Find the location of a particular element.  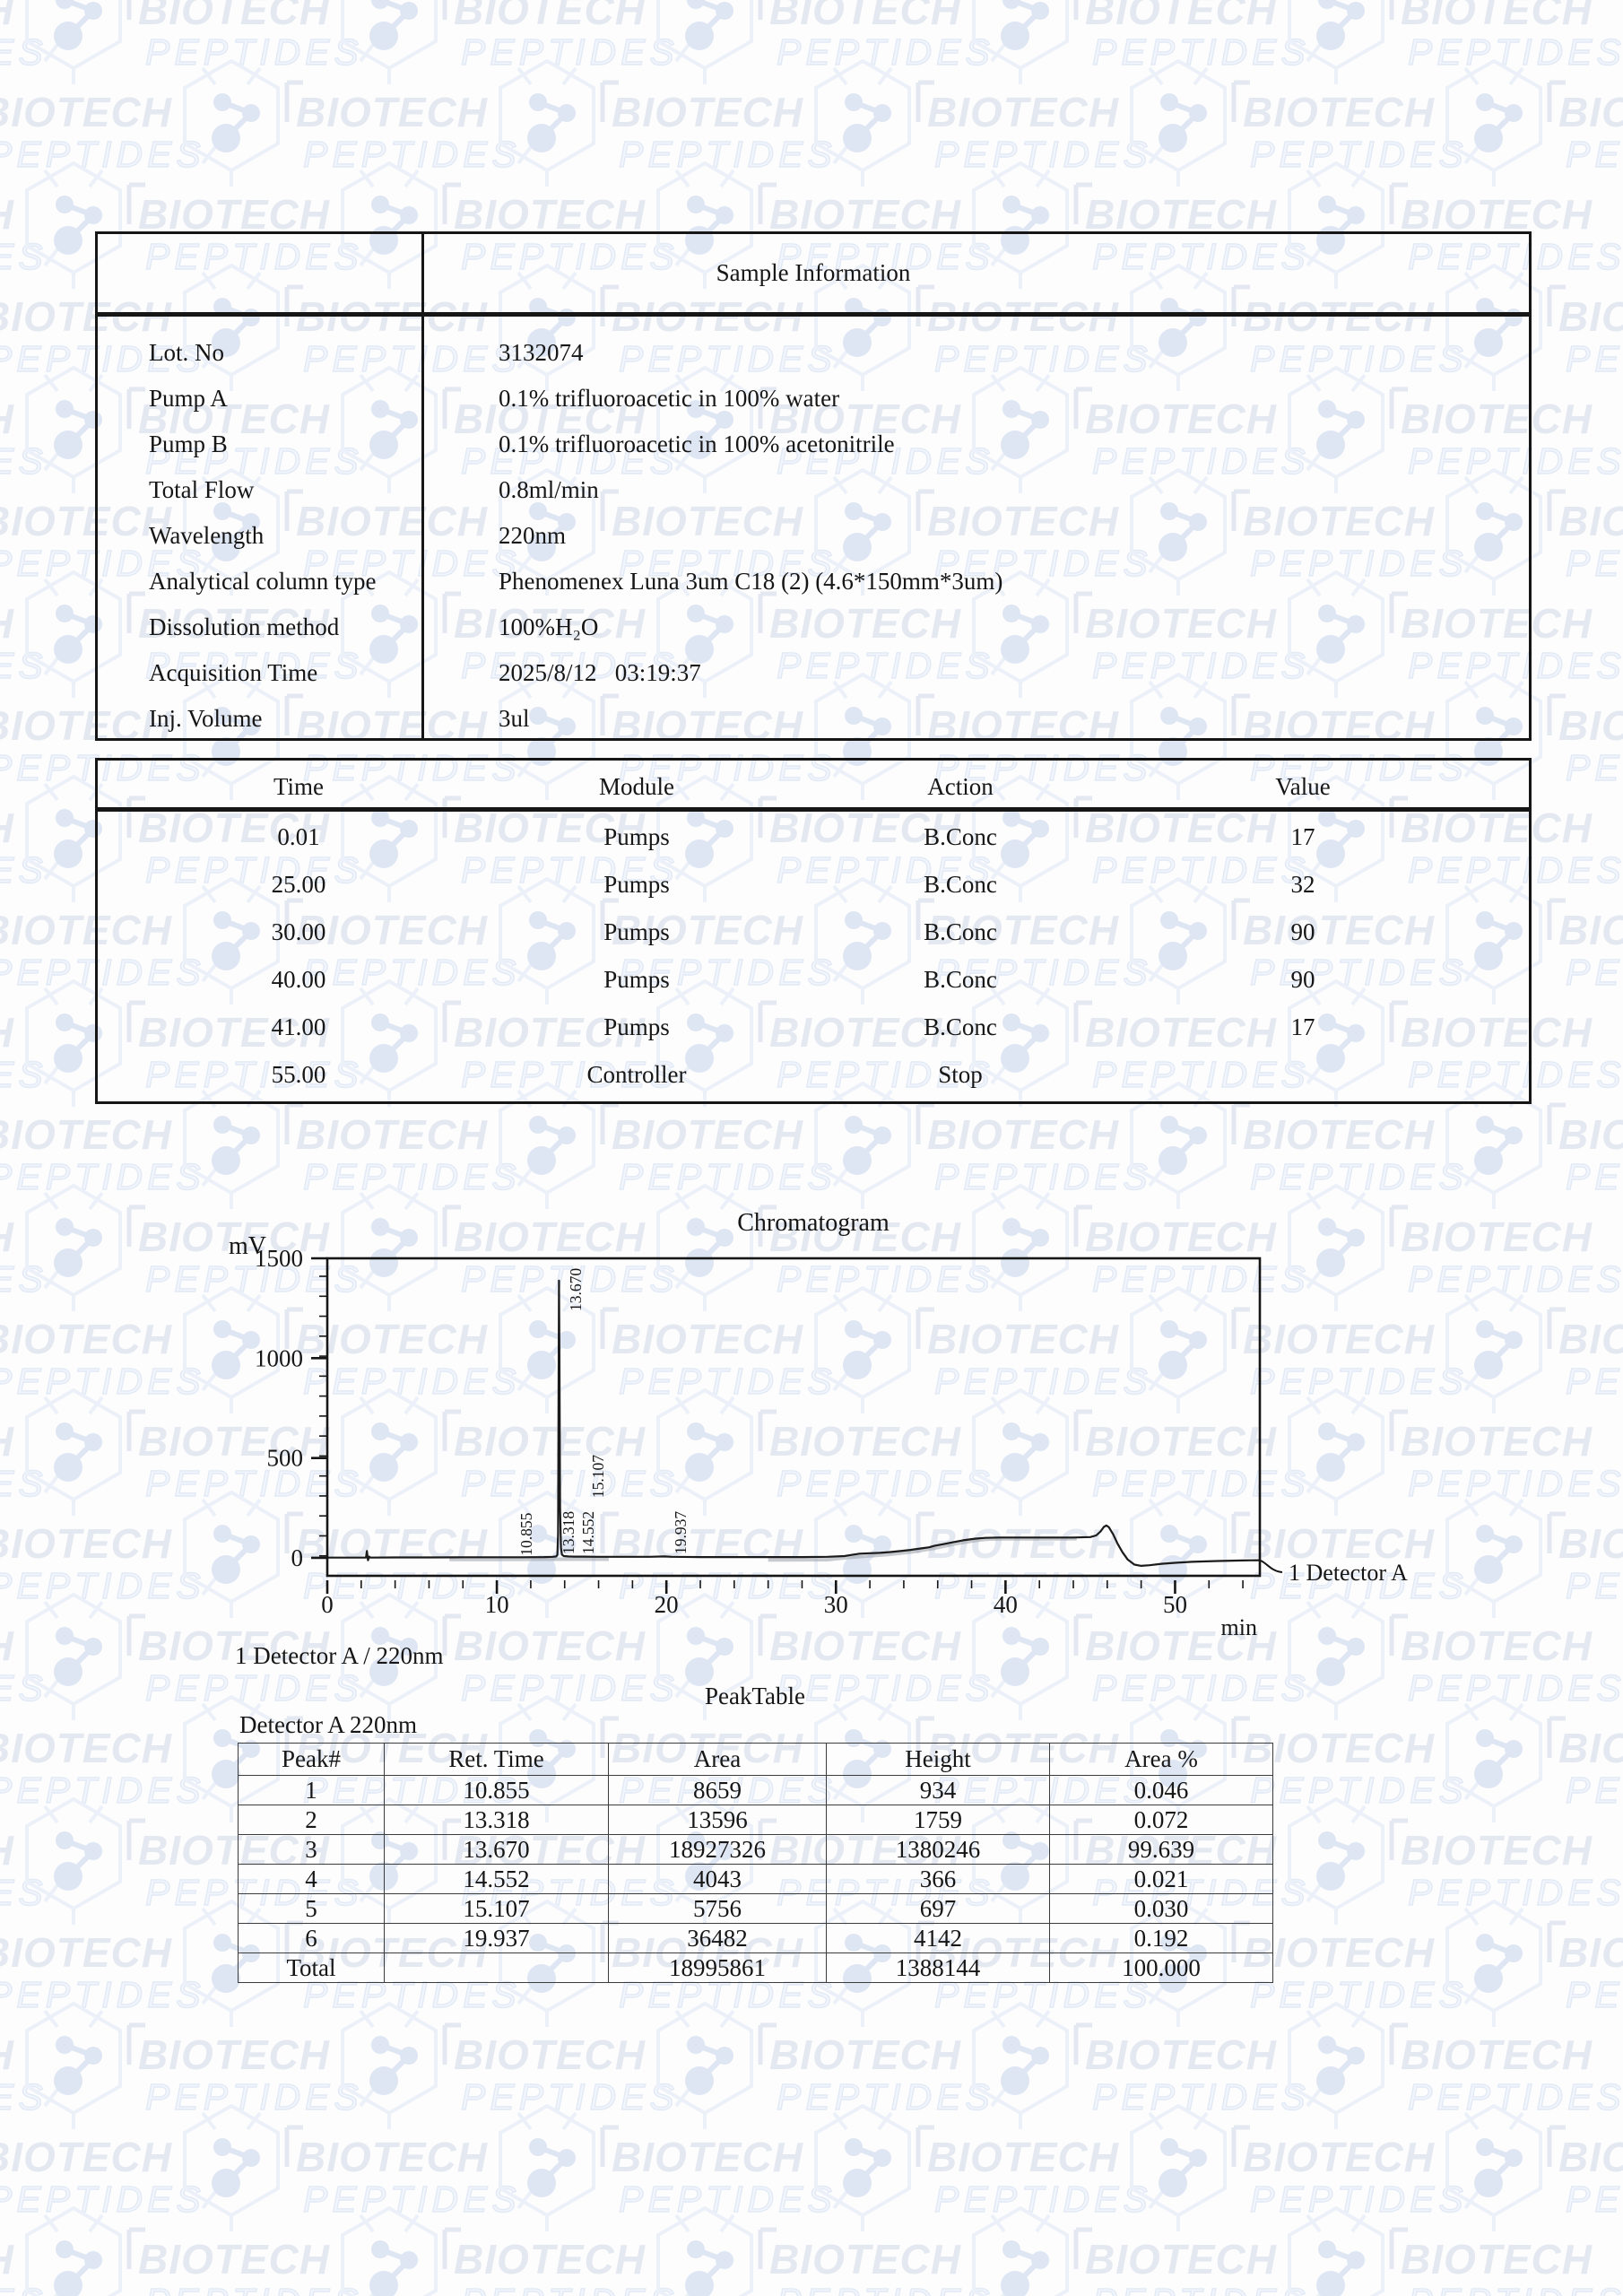

peak-cell: 2 is located at coordinates (311, 1820).